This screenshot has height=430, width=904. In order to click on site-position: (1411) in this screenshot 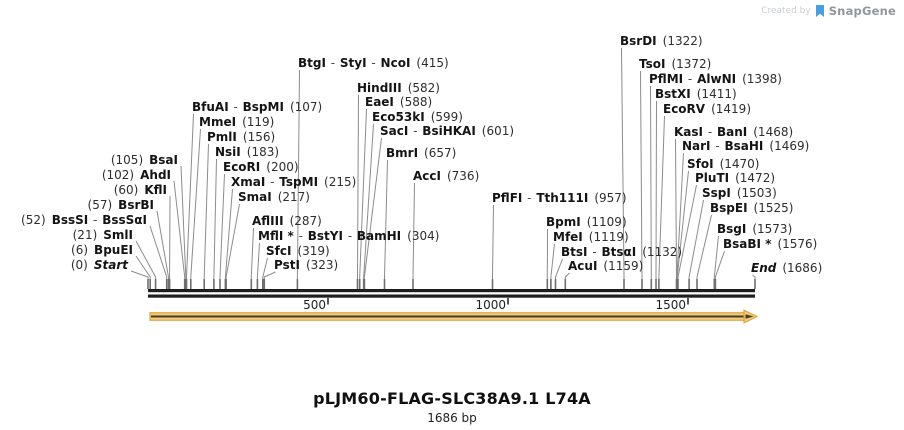, I will do `click(716, 94)`.